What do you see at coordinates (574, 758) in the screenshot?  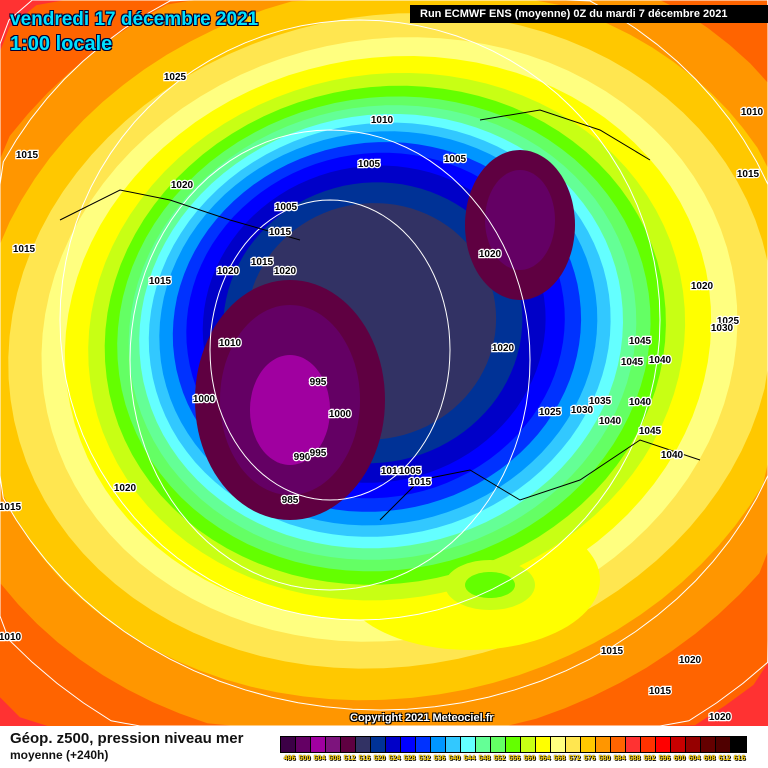 I see `color-scale-label: 572` at bounding box center [574, 758].